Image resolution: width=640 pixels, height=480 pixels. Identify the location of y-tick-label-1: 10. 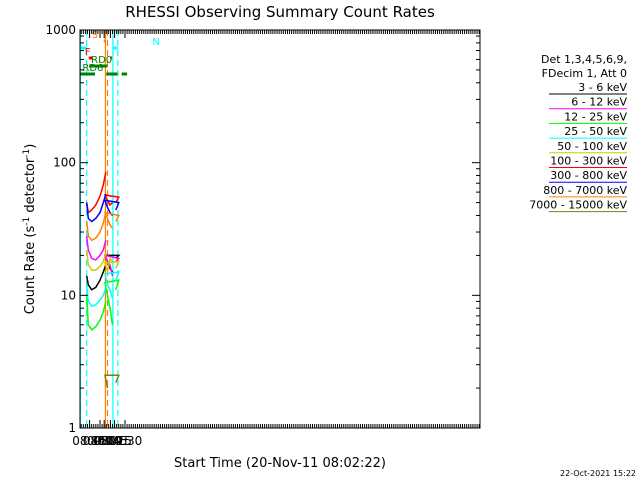
(68, 295).